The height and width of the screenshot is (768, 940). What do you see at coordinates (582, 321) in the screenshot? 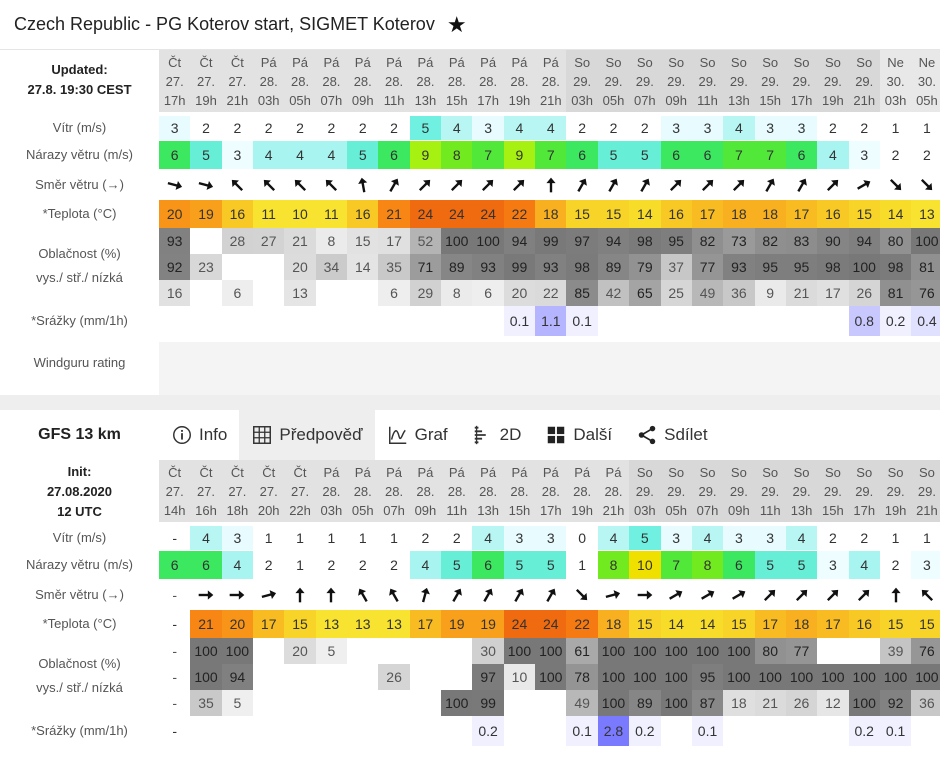
I see `rain-cell: 0.1` at bounding box center [582, 321].